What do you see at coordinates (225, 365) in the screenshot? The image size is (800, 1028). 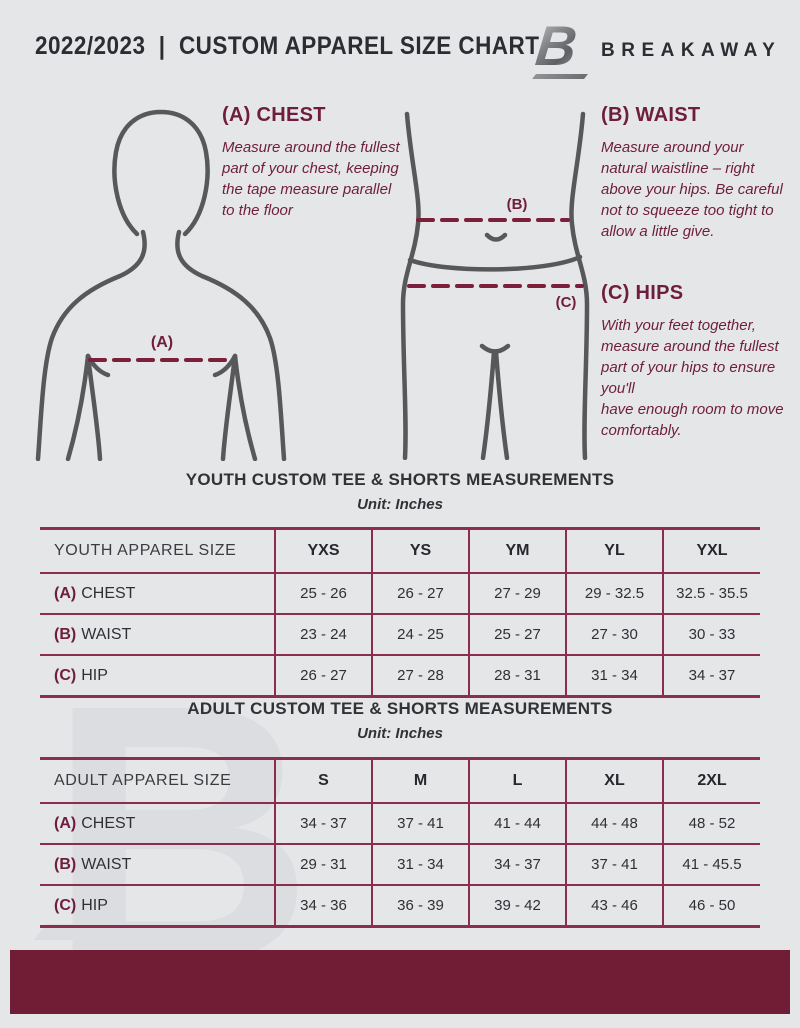 I see `figure-right-armpit-notch` at bounding box center [225, 365].